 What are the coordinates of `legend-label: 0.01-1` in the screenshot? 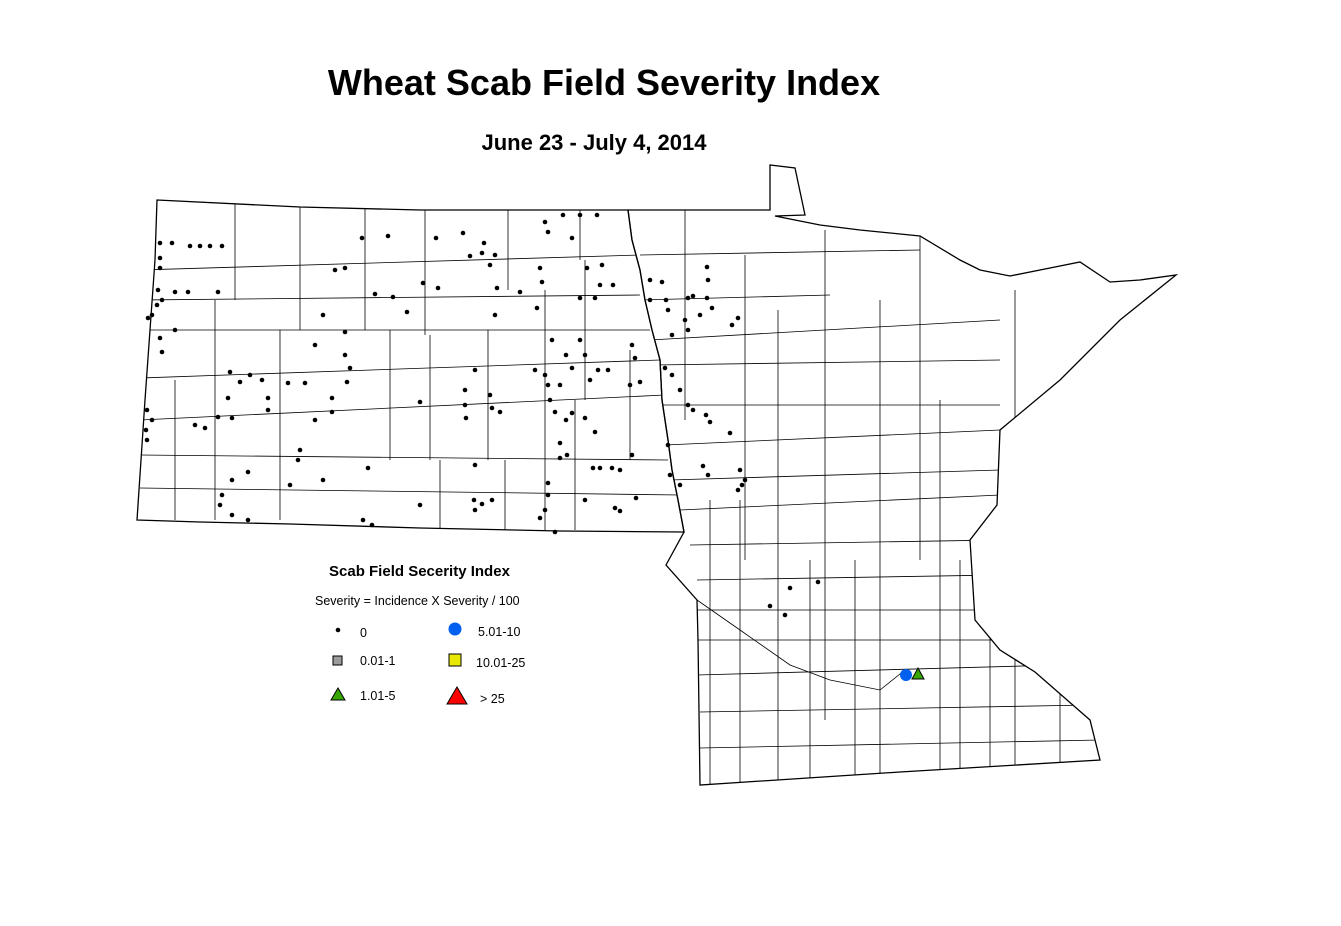 It's located at (378, 661).